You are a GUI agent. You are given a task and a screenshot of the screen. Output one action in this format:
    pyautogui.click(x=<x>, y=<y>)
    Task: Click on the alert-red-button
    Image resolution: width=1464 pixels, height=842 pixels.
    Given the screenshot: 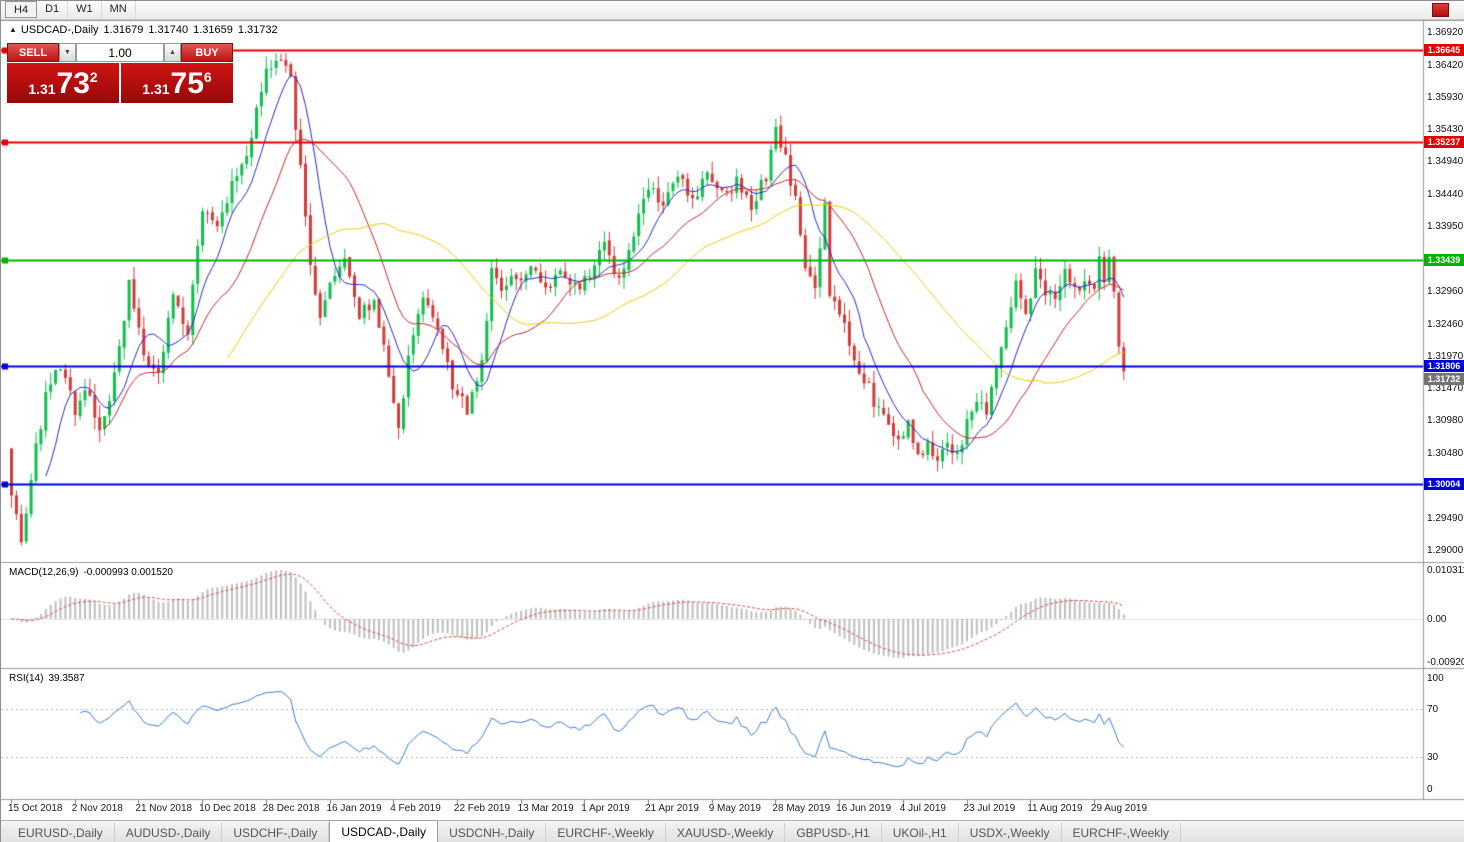 What is the action you would take?
    pyautogui.click(x=1440, y=10)
    